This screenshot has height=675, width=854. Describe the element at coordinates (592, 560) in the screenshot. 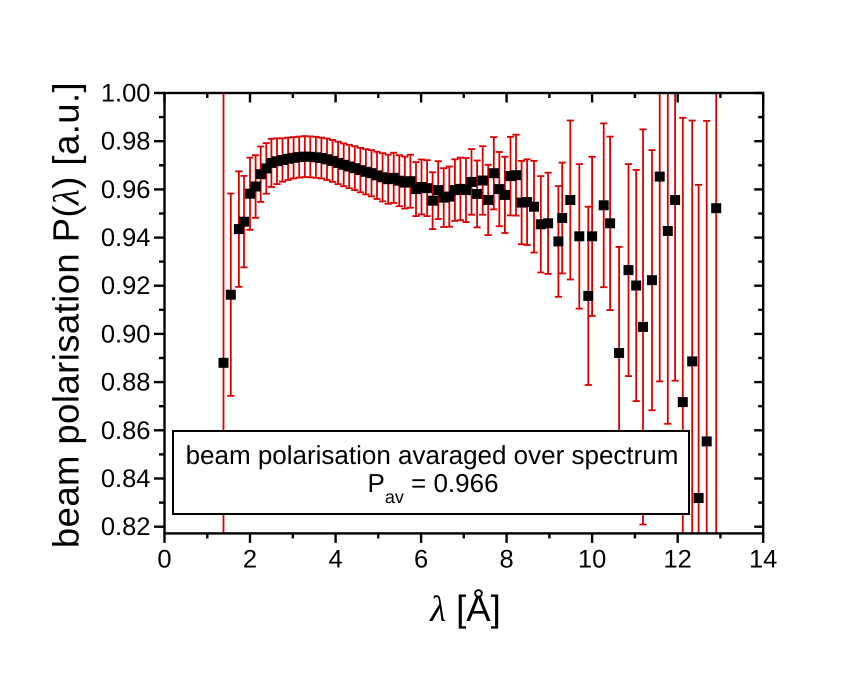

I see `svg-text: 10` at that location.